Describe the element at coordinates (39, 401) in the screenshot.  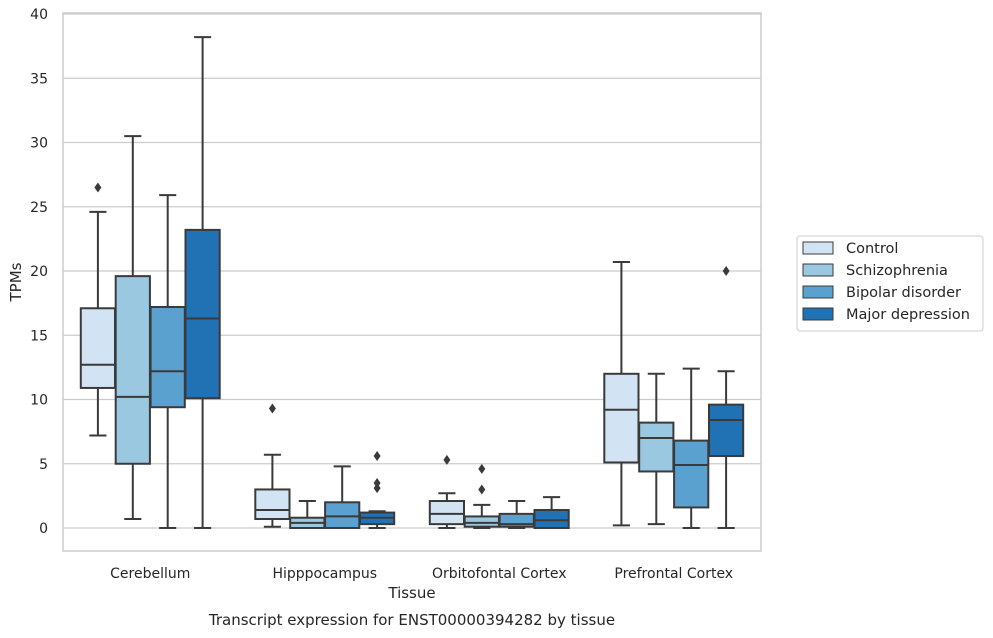
I see `y-tick-label: 10` at that location.